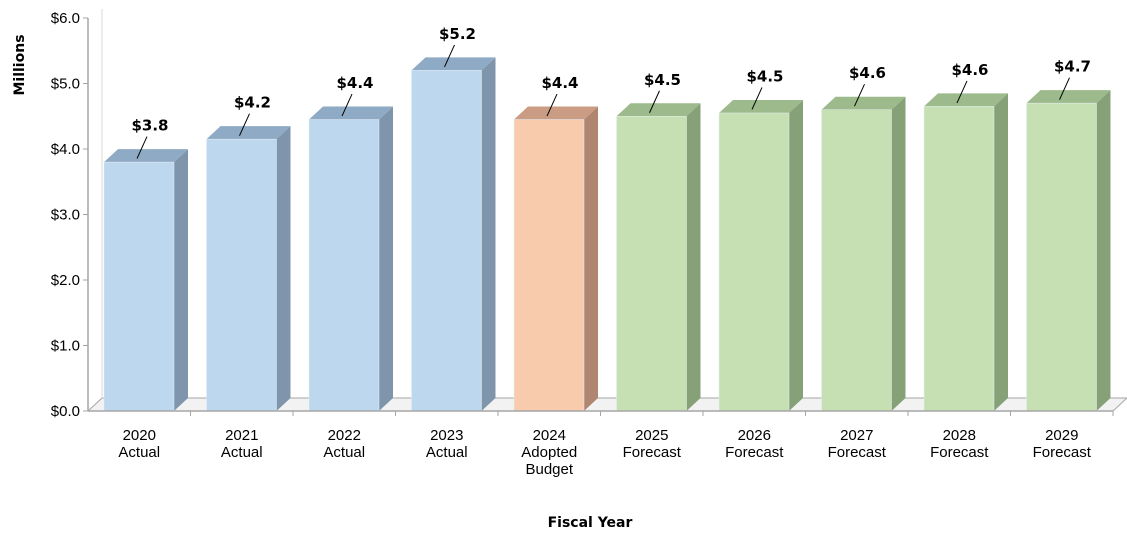 The height and width of the screenshot is (533, 1127). I want to click on y-tick-label: $1.0, so click(65, 346).